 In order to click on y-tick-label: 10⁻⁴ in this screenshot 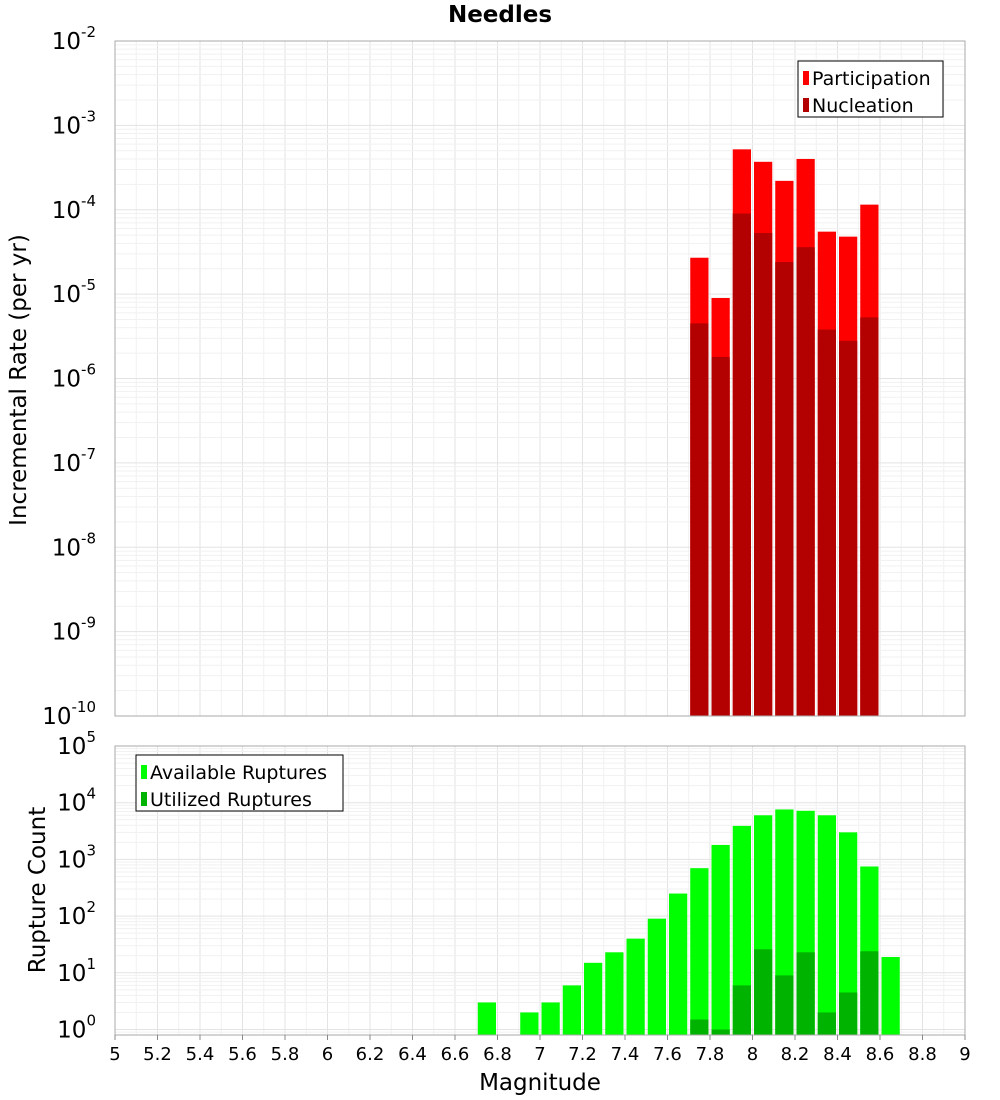, I will do `click(74, 208)`.